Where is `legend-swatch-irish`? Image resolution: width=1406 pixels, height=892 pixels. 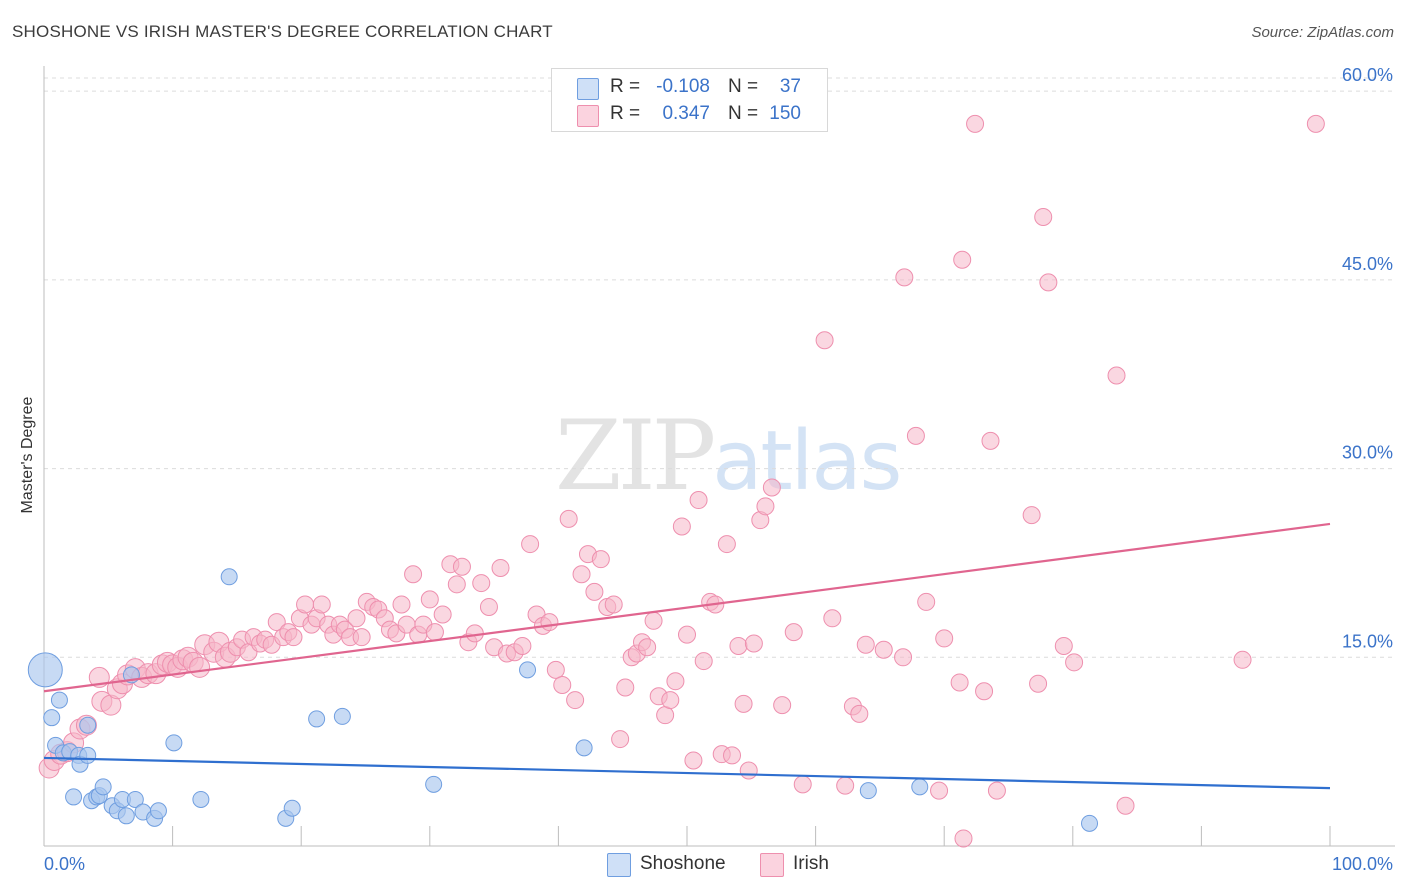 legend-swatch-irish is located at coordinates (588, 116).